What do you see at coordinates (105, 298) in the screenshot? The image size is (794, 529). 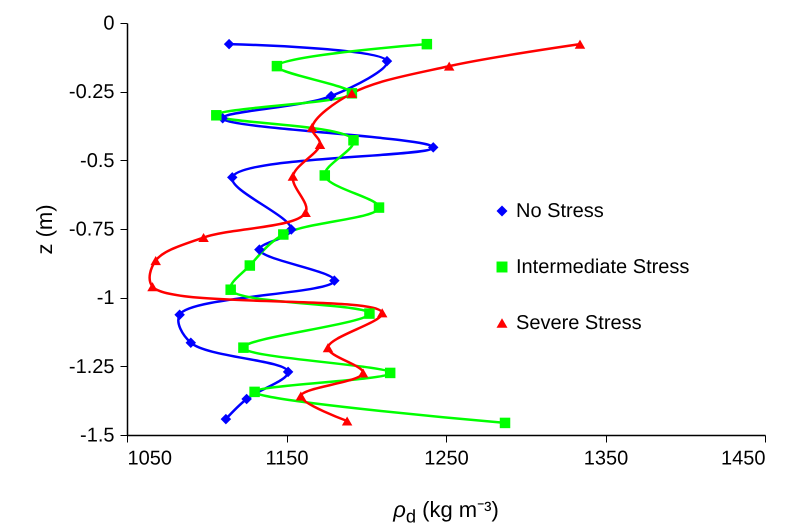 I see `y-tick-label: -1` at bounding box center [105, 298].